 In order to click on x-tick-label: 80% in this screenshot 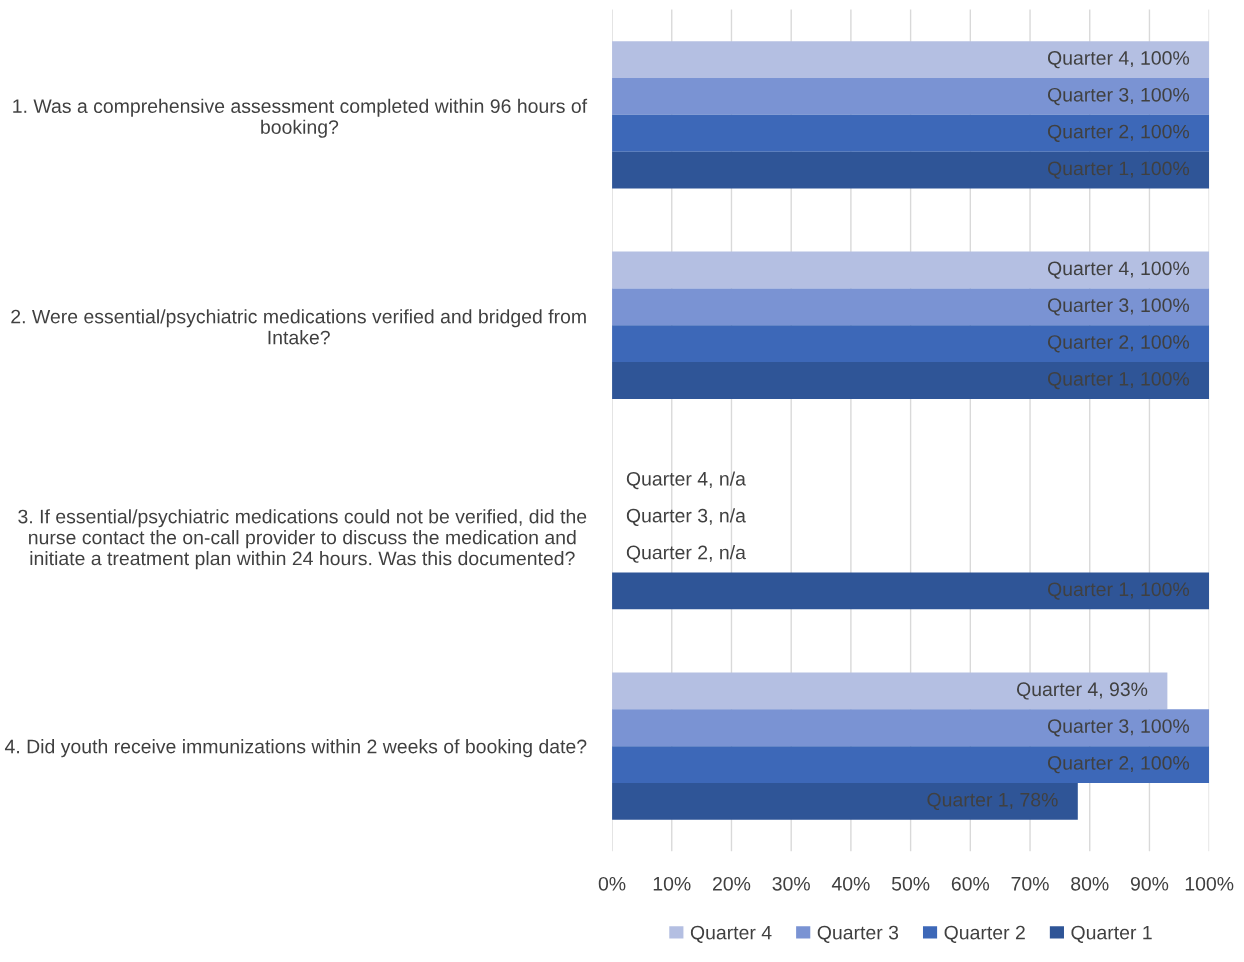, I will do `click(1090, 883)`.